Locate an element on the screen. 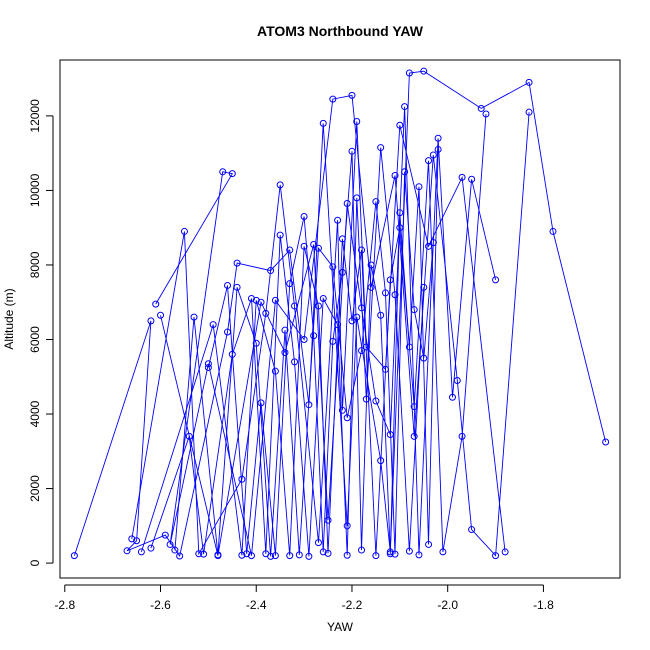 The height and width of the screenshot is (650, 650). y-axis: 0 2000 4000 6000 8000 10000 12000 is located at coordinates (41, 332).